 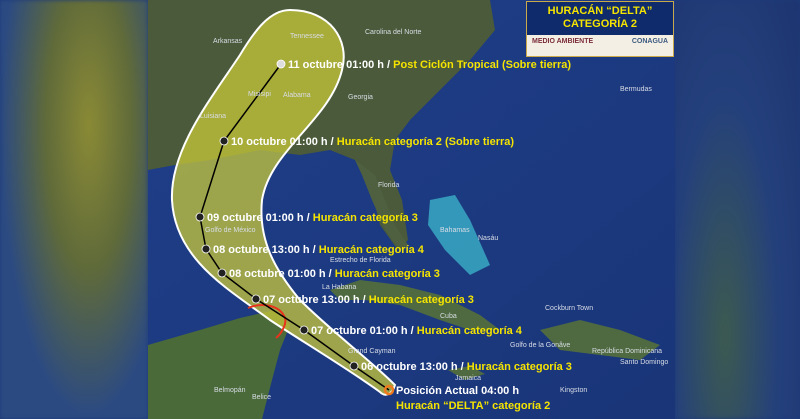 What do you see at coordinates (448, 316) in the screenshot?
I see `place-name: Cuba` at bounding box center [448, 316].